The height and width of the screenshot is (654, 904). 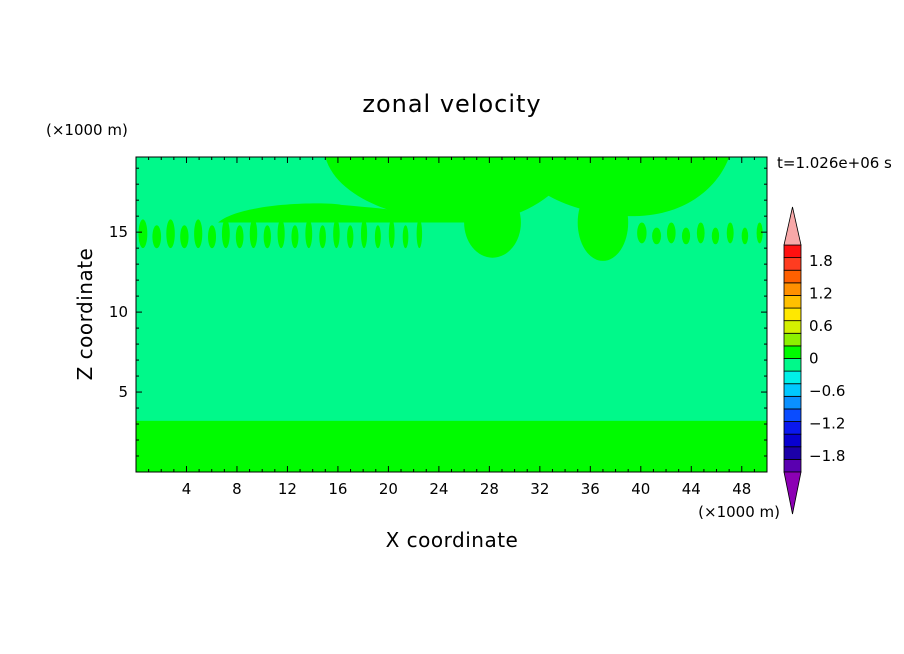 What do you see at coordinates (691, 489) in the screenshot?
I see `x-tick-label: 44` at bounding box center [691, 489].